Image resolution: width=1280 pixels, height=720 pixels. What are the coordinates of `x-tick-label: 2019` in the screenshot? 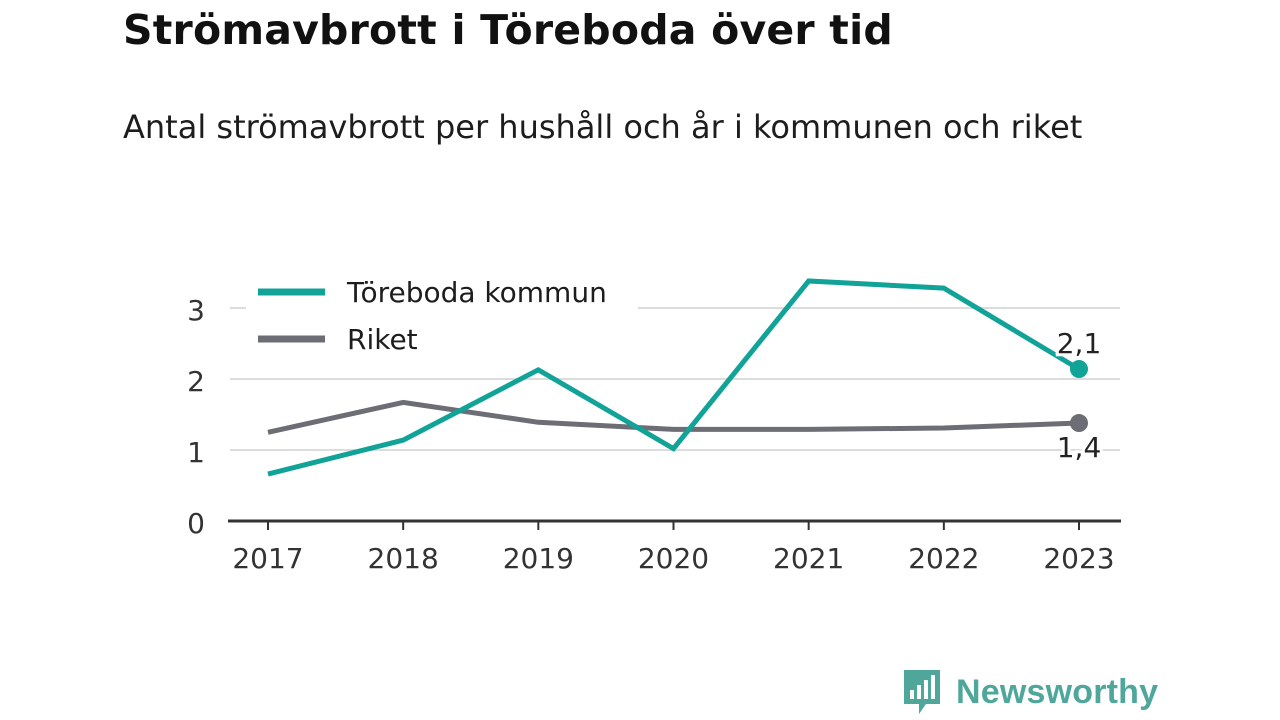 It's located at (538, 558).